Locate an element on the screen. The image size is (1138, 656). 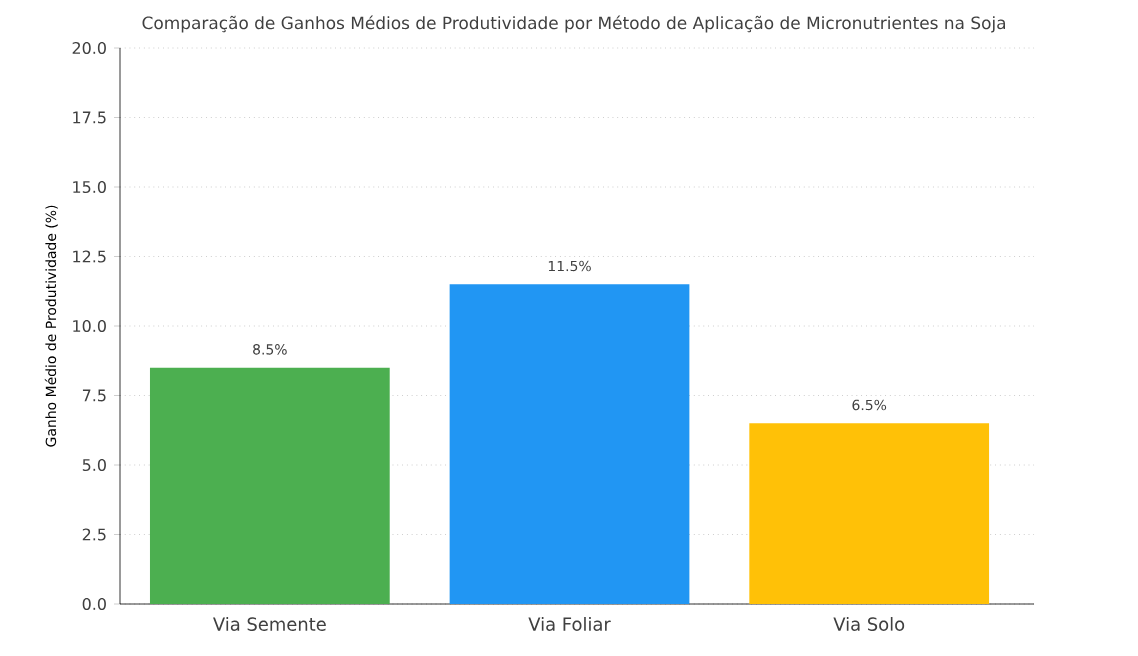
x-tick-label: Via Foliar is located at coordinates (569, 624).